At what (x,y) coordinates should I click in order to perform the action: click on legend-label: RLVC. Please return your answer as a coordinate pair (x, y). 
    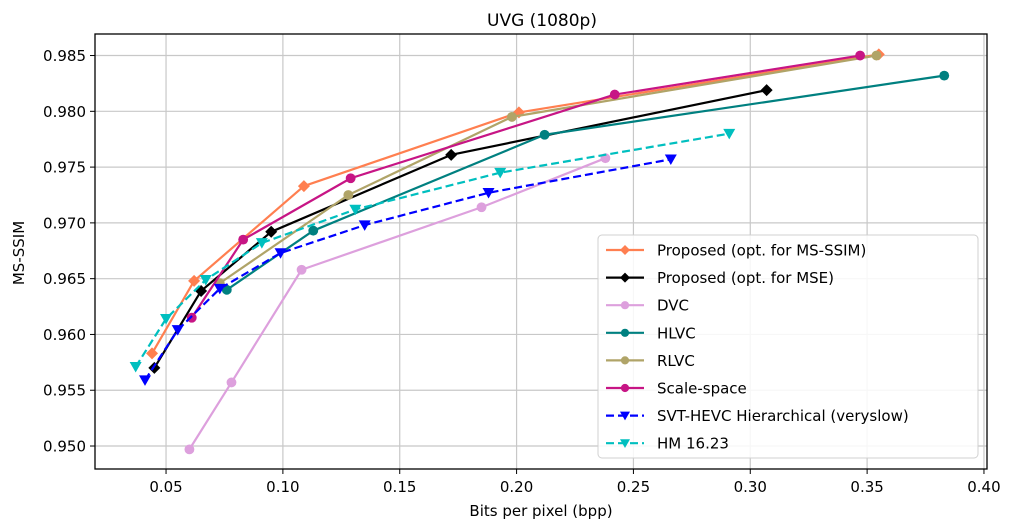
    Looking at the image, I should click on (676, 361).